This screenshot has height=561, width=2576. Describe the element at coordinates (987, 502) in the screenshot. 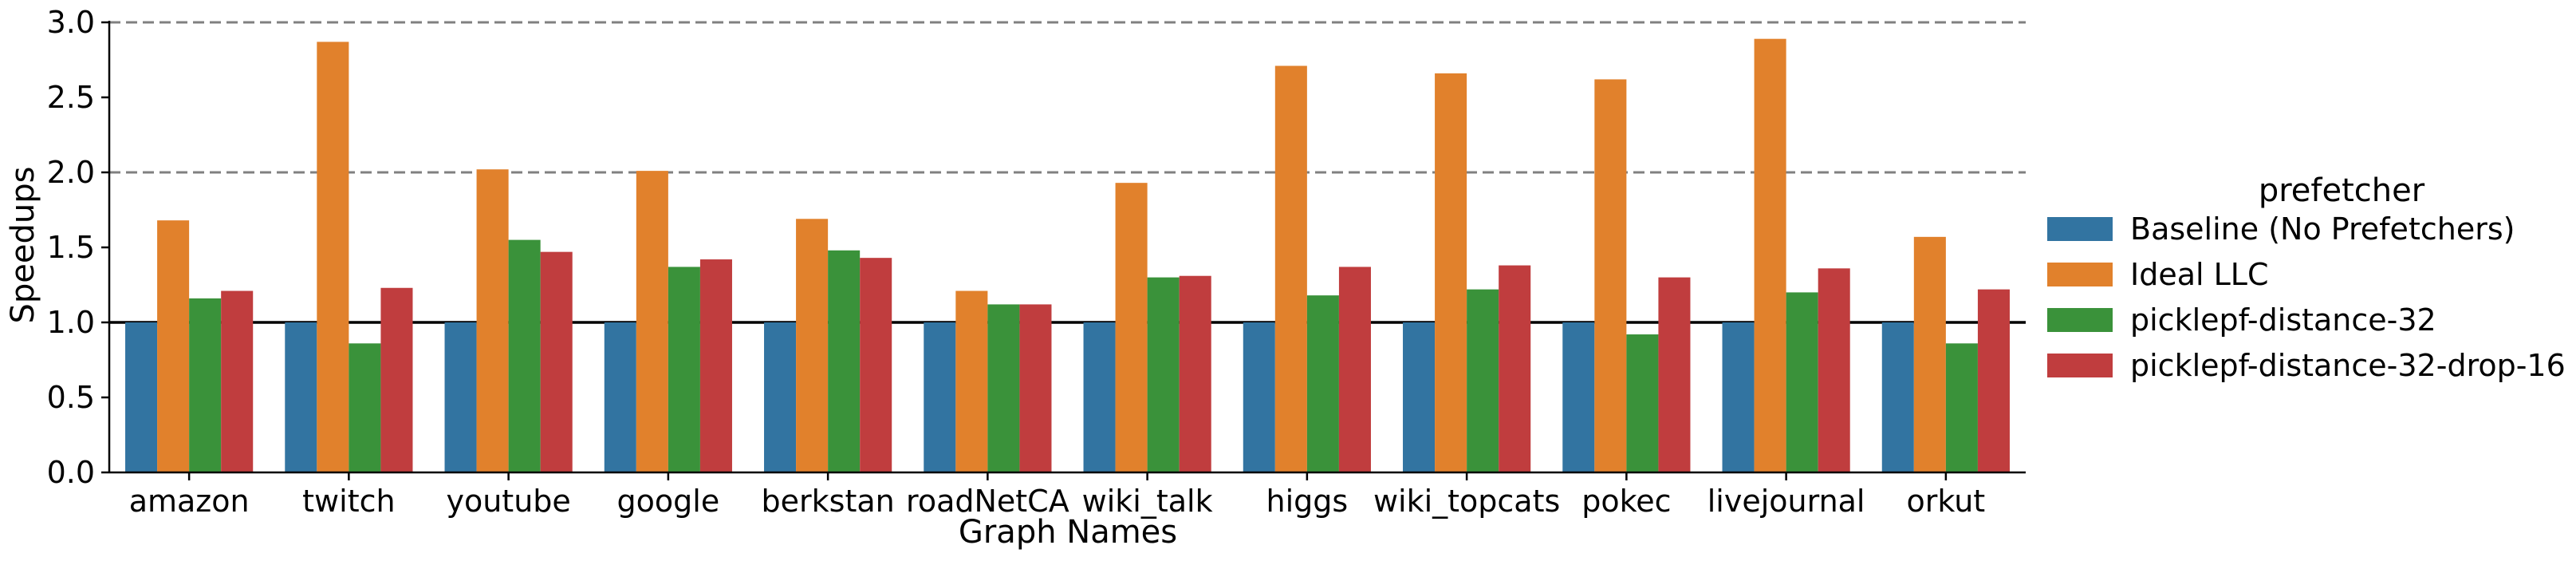

I see `x-tick-label: roadNetCA` at that location.